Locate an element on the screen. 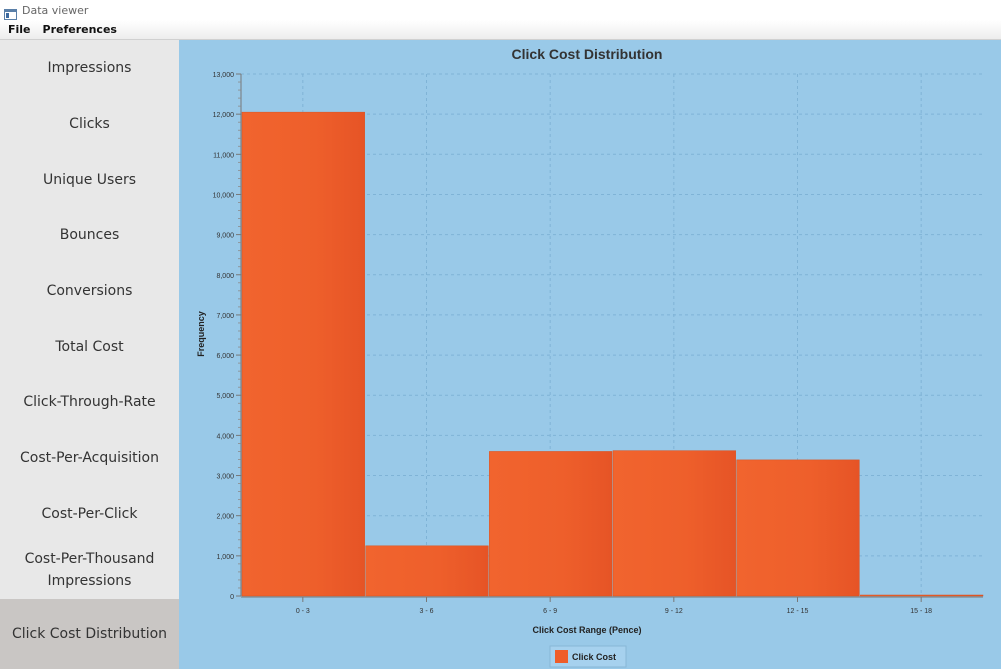 This screenshot has height=669, width=1001. sidebar-item-label: Bounces is located at coordinates (89, 235).